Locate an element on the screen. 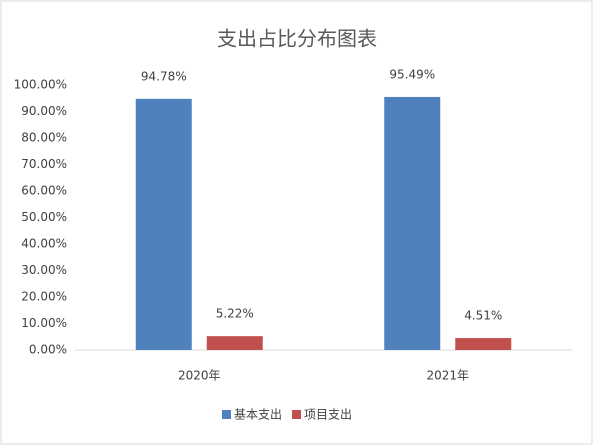  data-label: 94.78% is located at coordinates (164, 76).